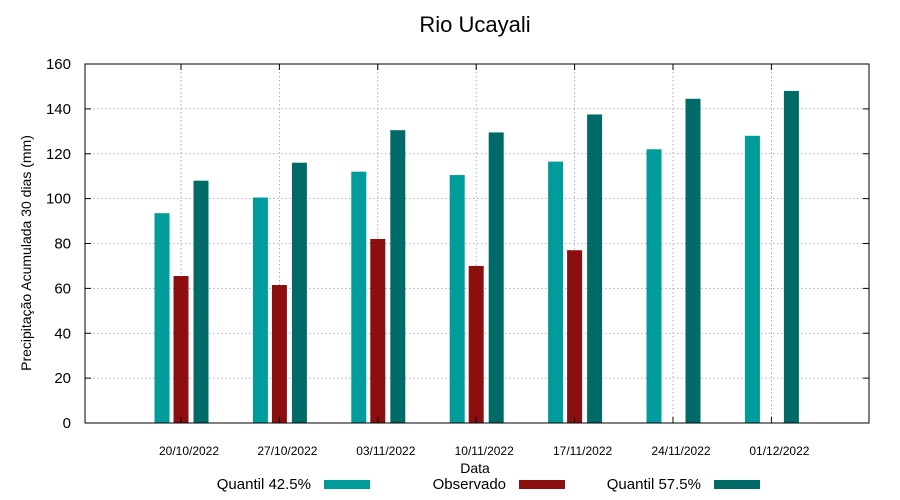  I want to click on y-tick-label: 160, so click(58, 64).